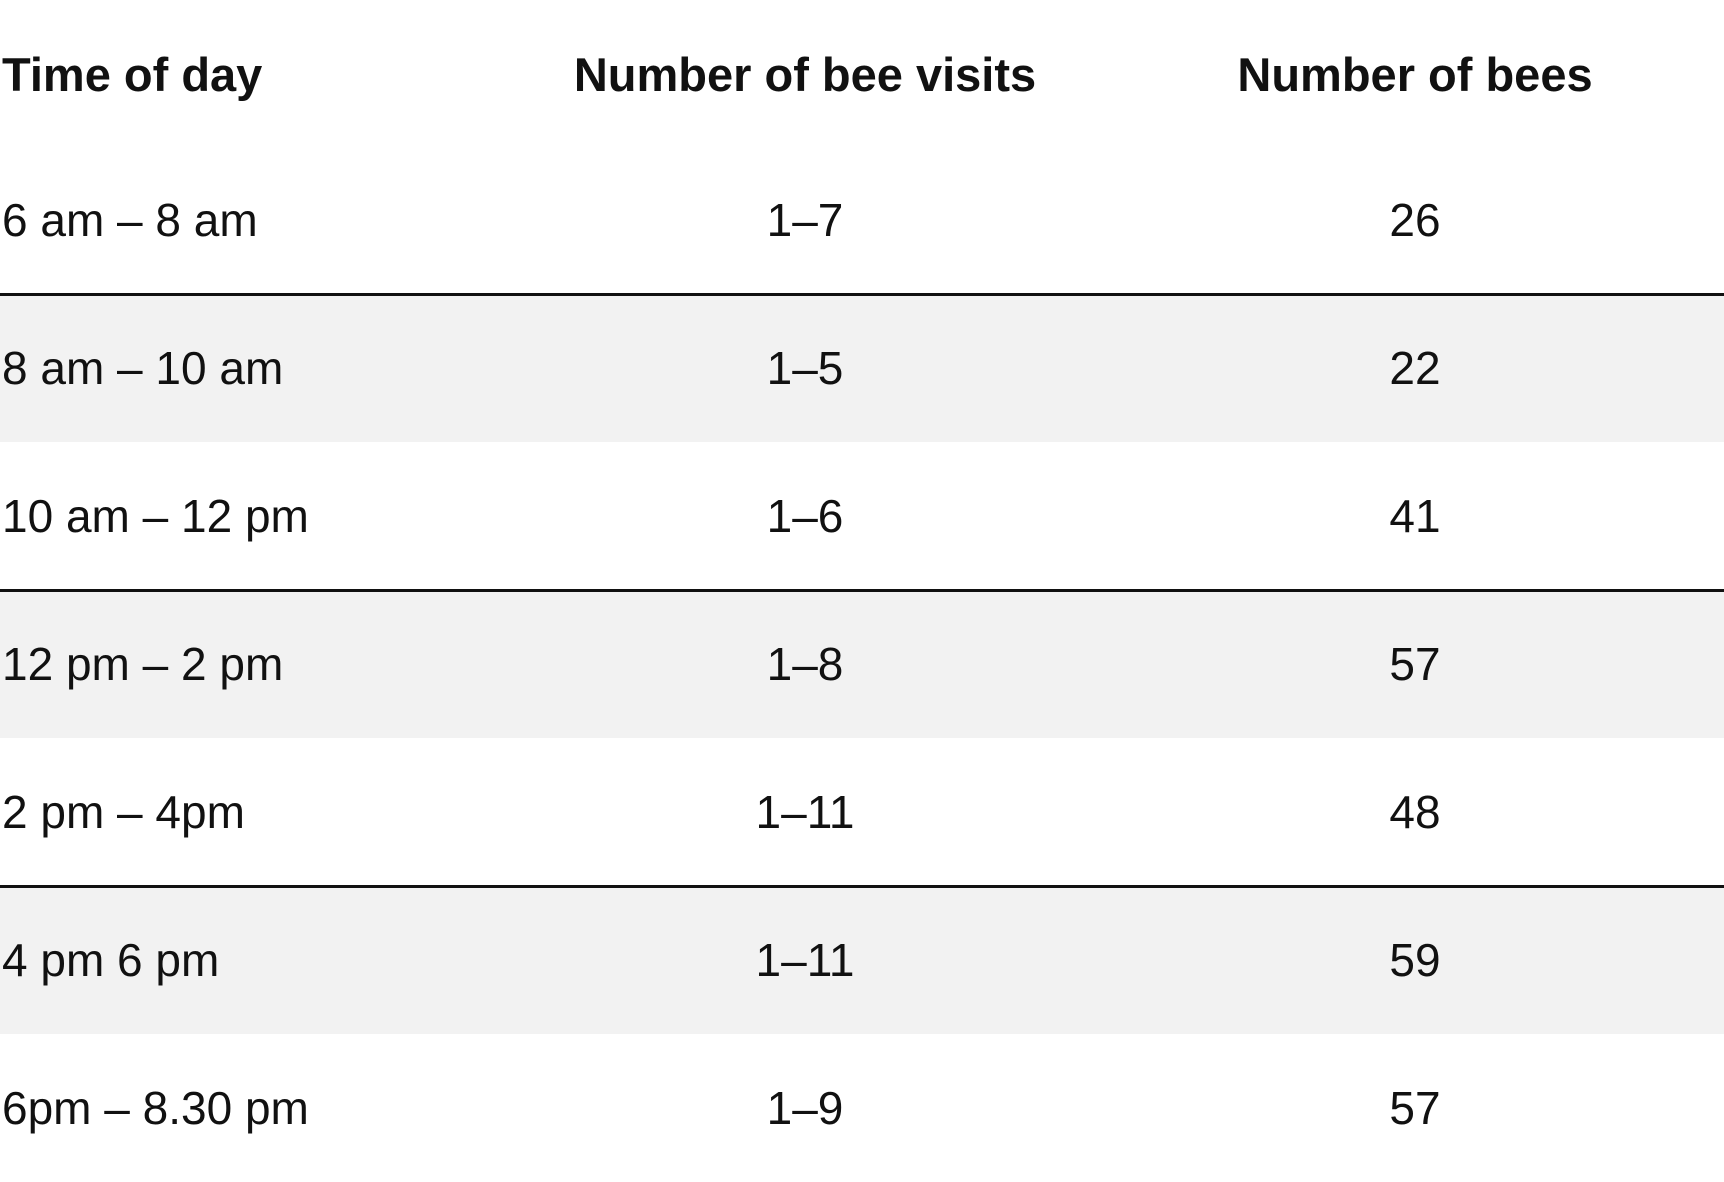  I want to click on time-cell: 4 pm 6 pm, so click(111, 960).